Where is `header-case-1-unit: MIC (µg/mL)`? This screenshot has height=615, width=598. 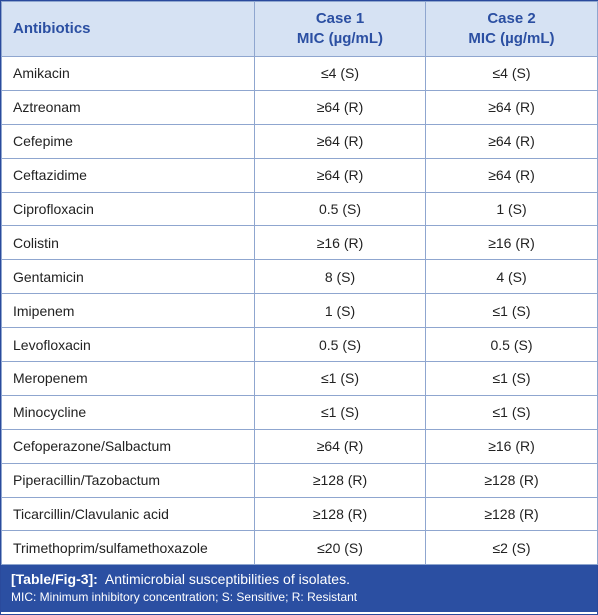
header-case-1-unit: MIC (µg/mL) is located at coordinates (340, 38).